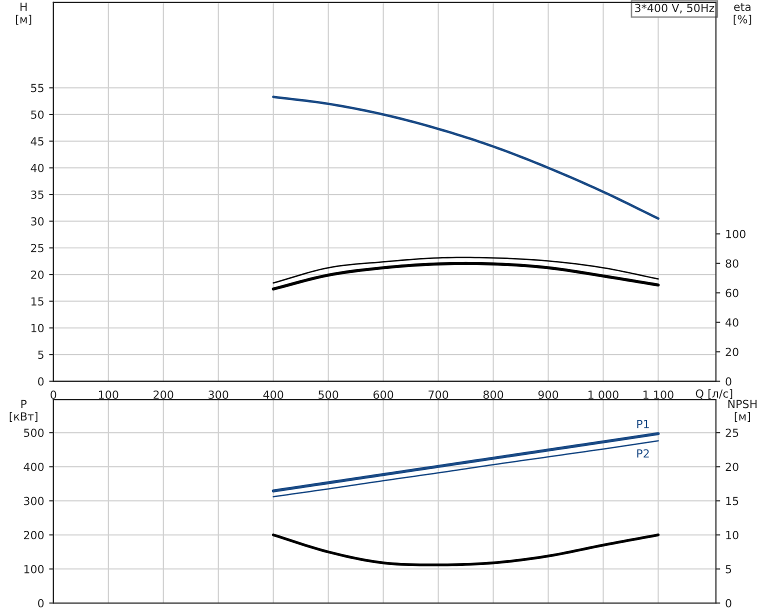 This screenshot has height=611, width=774. I want to click on y2-axis-title: NPSH [м], so click(742, 411).